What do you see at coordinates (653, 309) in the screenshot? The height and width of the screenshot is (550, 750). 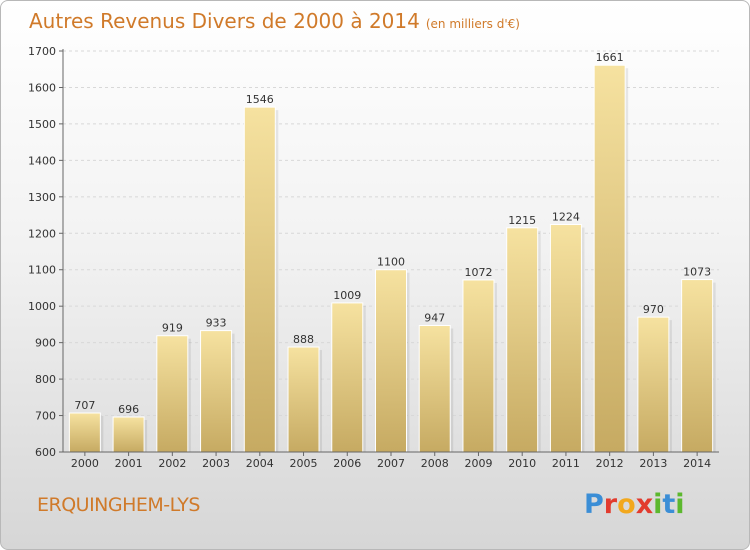 I see `bar-value-label: 970` at bounding box center [653, 309].